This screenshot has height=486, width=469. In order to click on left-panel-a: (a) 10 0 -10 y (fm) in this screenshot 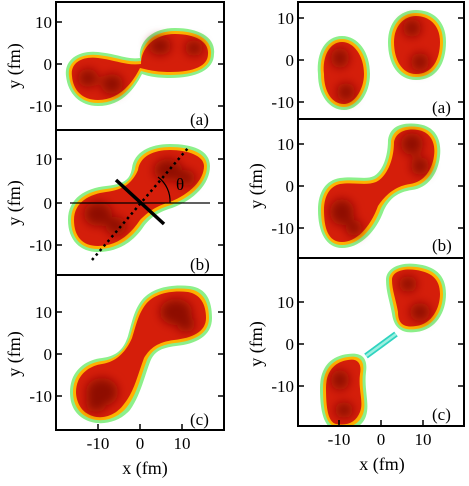, I will do `click(114, 66)`.